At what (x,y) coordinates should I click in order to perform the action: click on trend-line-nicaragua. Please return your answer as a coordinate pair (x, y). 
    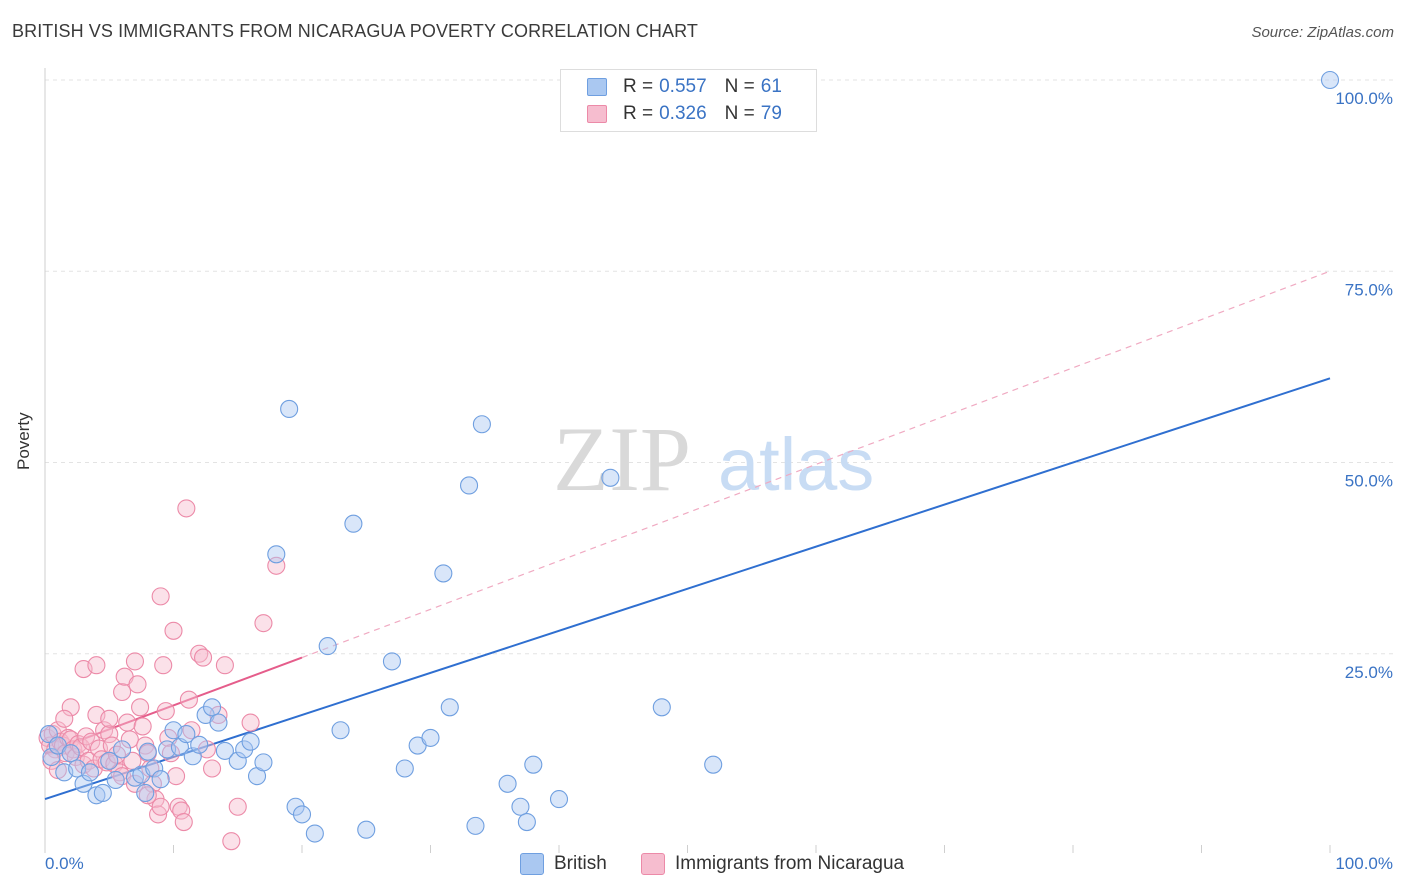
    Looking at the image, I should click on (173, 705).